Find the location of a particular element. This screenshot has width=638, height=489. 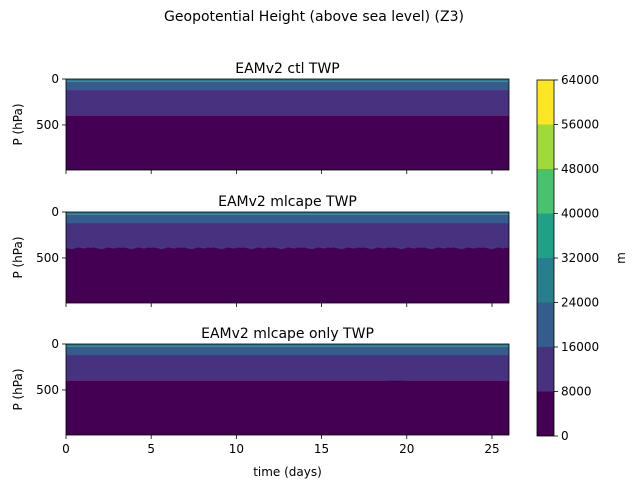

panel-1-ylabel: P (hPa) is located at coordinates (18, 124).